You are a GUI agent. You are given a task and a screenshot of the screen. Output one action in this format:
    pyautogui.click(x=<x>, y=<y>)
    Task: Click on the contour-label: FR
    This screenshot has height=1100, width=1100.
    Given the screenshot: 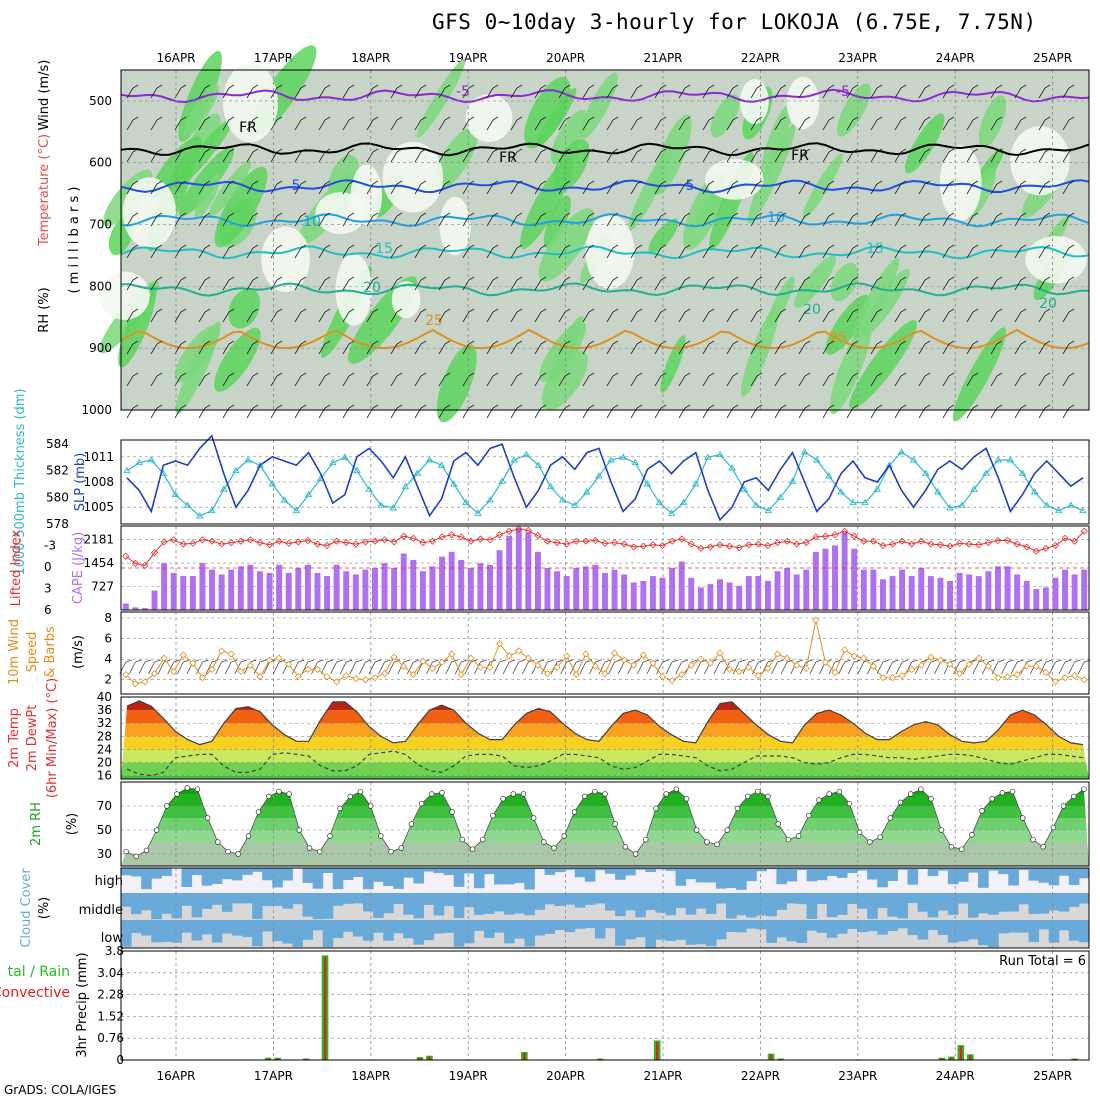 What is the action you would take?
    pyautogui.click(x=800, y=156)
    